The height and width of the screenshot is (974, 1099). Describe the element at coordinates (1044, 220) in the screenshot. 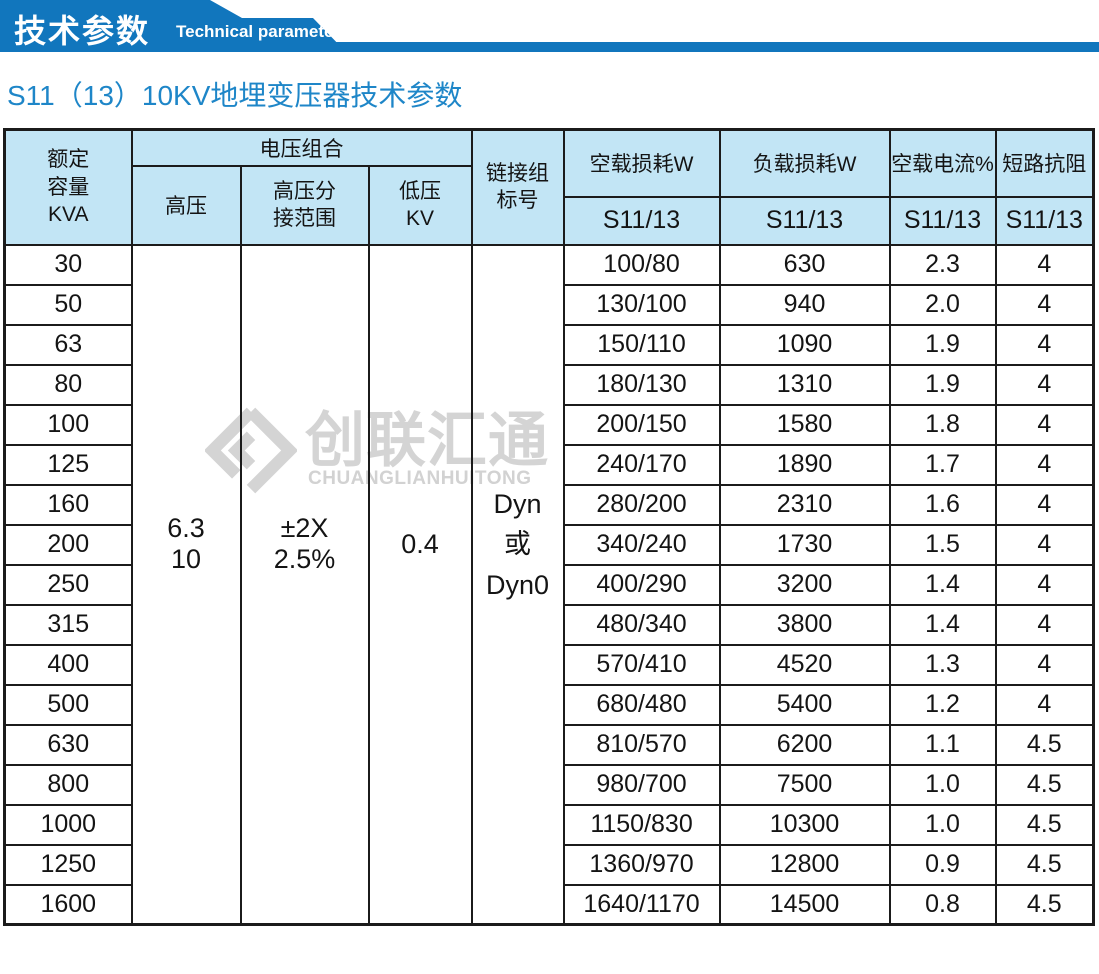

I see `header-model-impedance: S11/13` at that location.